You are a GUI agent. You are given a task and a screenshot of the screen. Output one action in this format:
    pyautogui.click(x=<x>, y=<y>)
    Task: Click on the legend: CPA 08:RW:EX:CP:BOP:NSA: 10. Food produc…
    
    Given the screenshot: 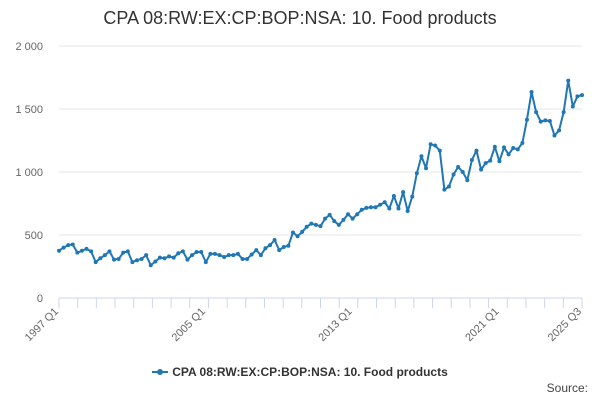 What is the action you would take?
    pyautogui.click(x=300, y=372)
    